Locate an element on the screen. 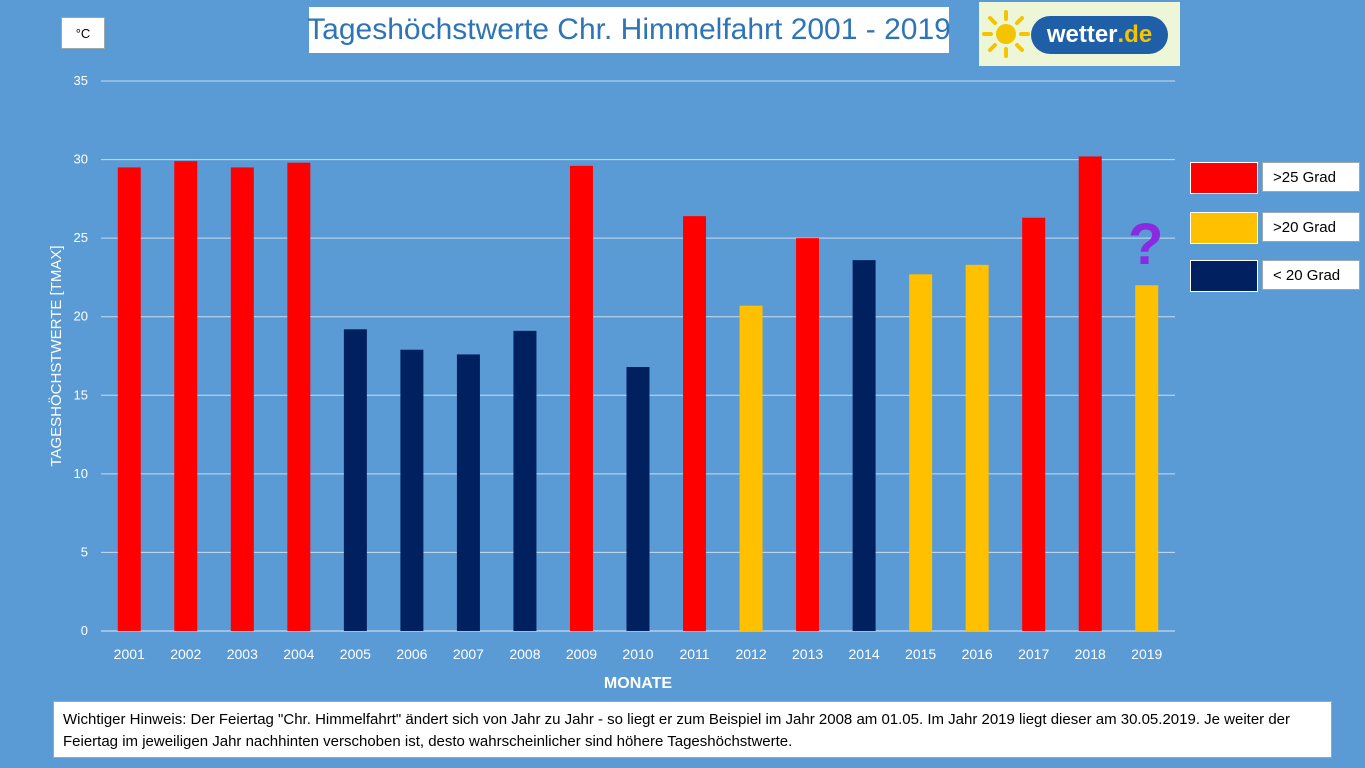 Image resolution: width=1365 pixels, height=768 pixels. x-tick-label: 2001 is located at coordinates (129, 654).